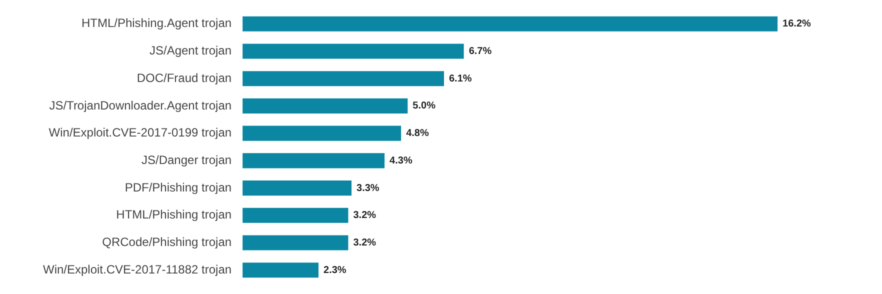 Image resolution: width=882 pixels, height=294 pixels. What do you see at coordinates (167, 242) in the screenshot?
I see `y-tick-label: QRCode/Phishing trojan` at bounding box center [167, 242].